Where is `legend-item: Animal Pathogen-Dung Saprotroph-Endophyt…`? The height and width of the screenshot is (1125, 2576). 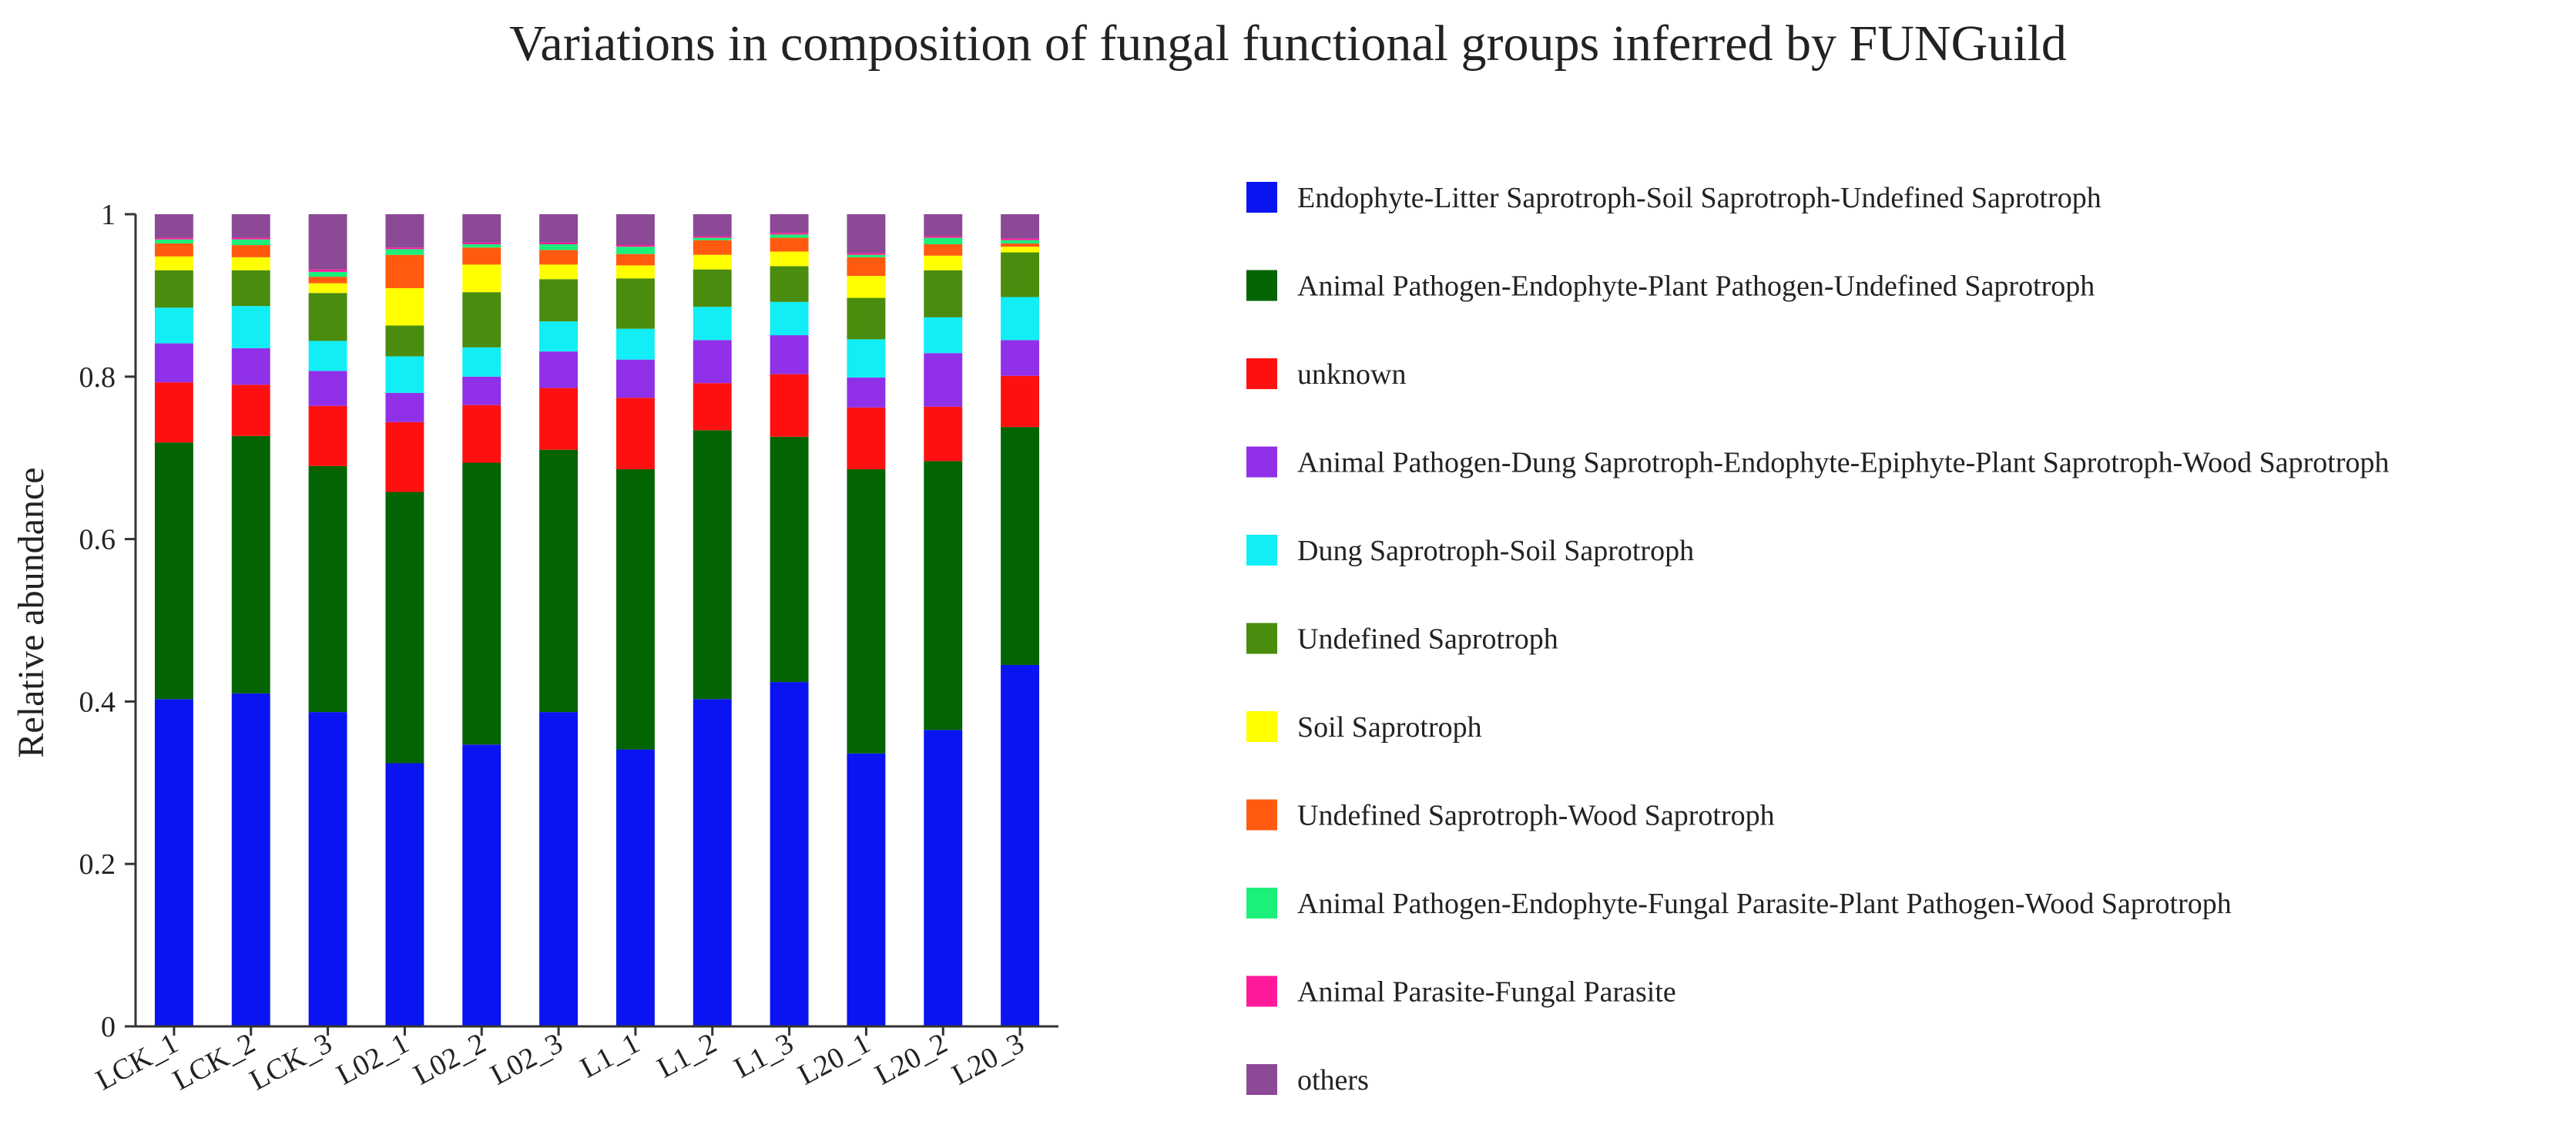
legend-item: Animal Pathogen-Dung Saprotroph-Endophyt… is located at coordinates (1818, 462).